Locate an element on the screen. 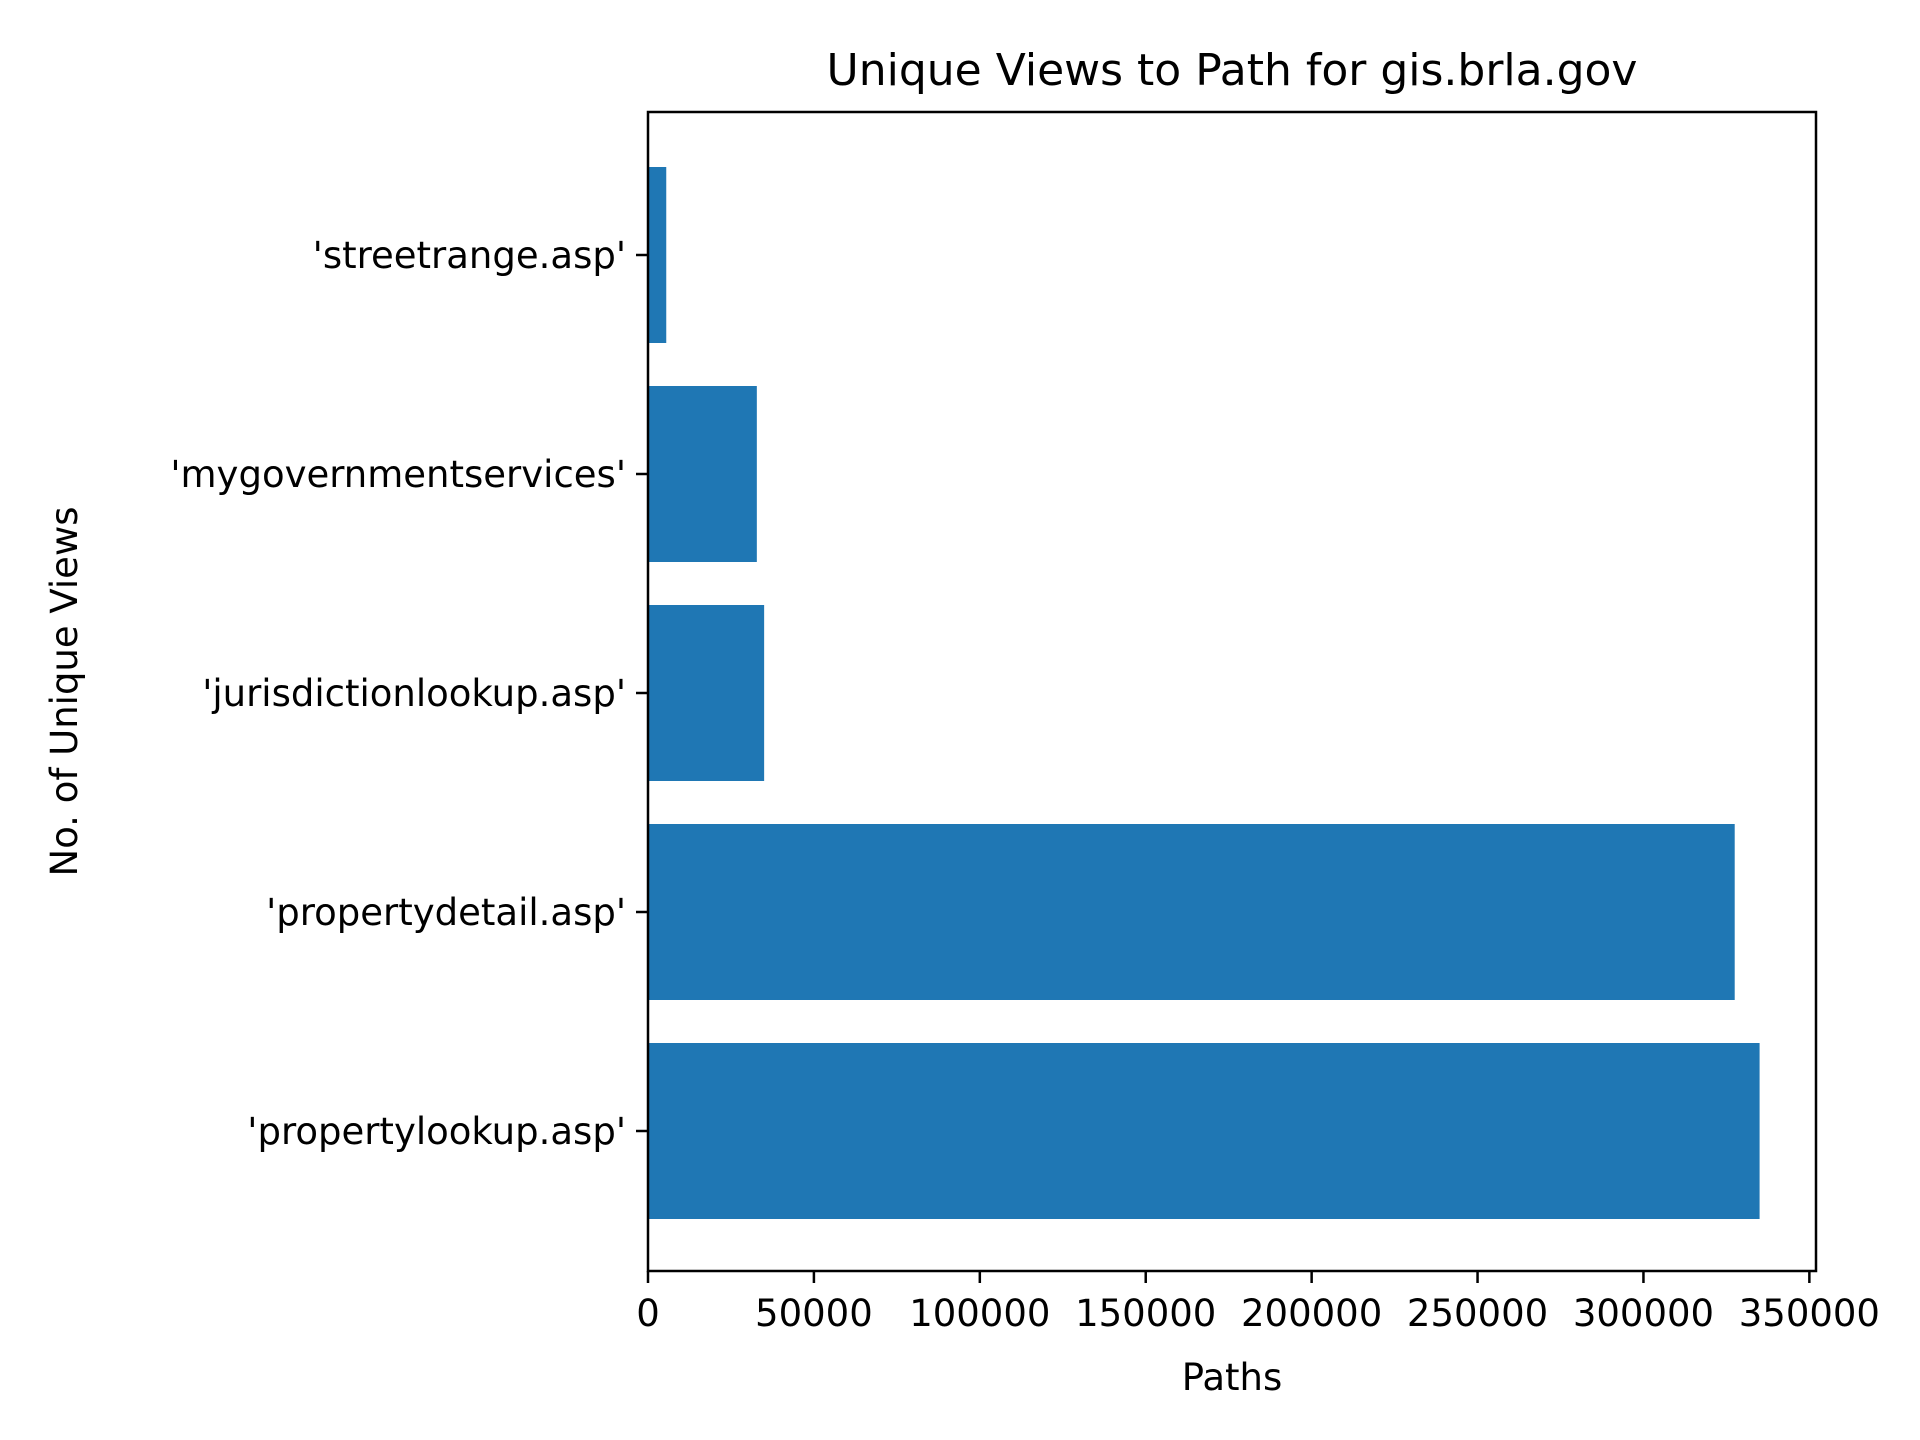  y-tick-label: 'streetrange.asp' is located at coordinates (469, 255).